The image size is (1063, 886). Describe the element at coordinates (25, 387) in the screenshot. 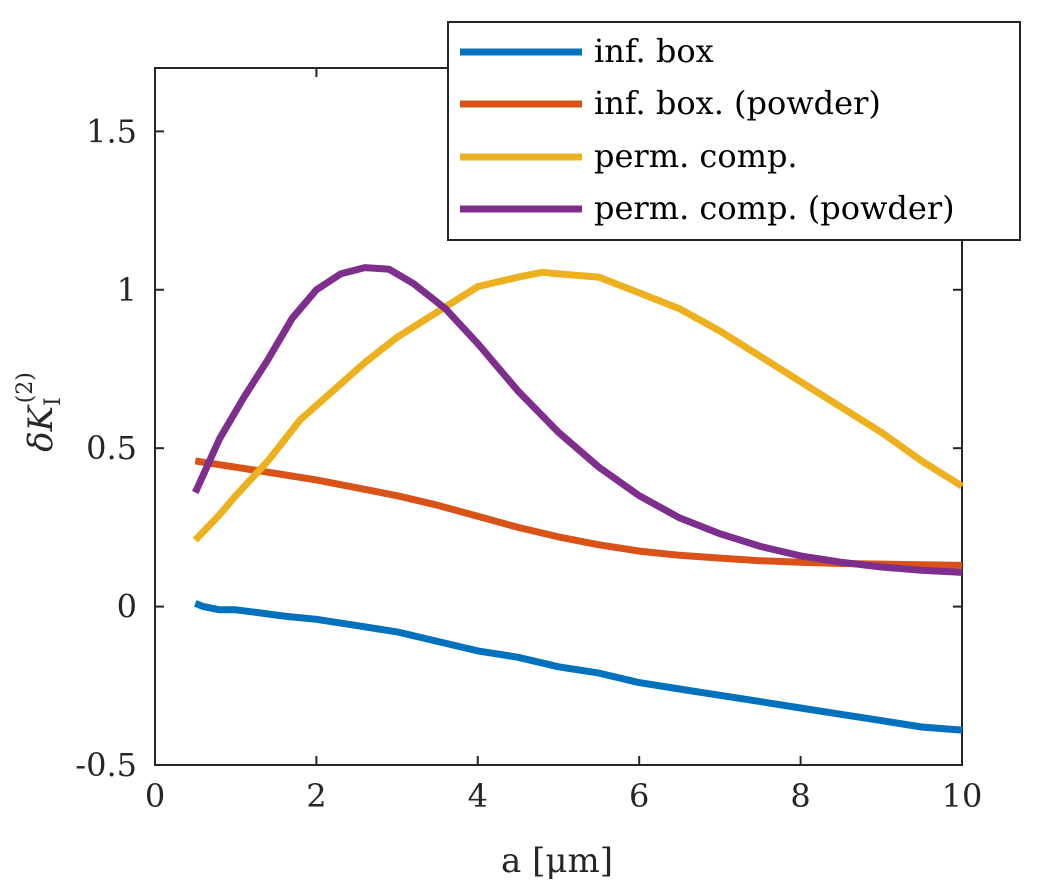

I see `y-axis-label-superscript: (2)` at that location.